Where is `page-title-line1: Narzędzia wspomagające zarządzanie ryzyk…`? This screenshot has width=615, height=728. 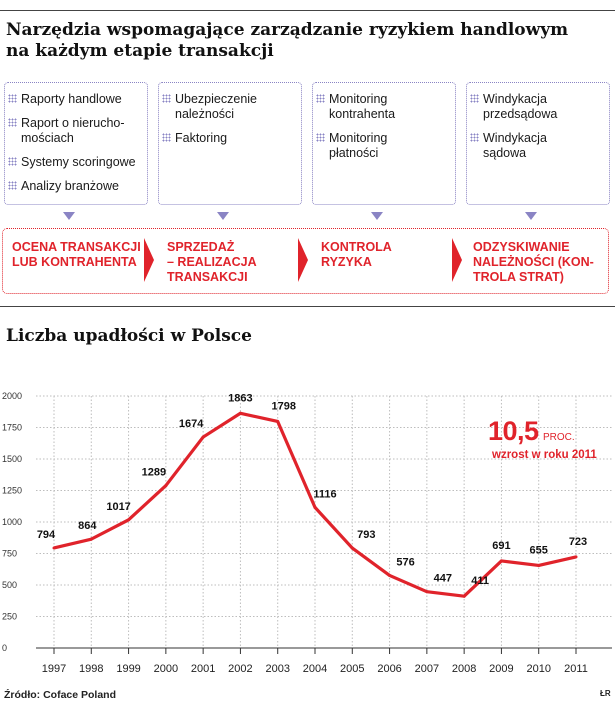
page-title-line1: Narzędzia wspomagające zarządzanie ryzyk… is located at coordinates (287, 30).